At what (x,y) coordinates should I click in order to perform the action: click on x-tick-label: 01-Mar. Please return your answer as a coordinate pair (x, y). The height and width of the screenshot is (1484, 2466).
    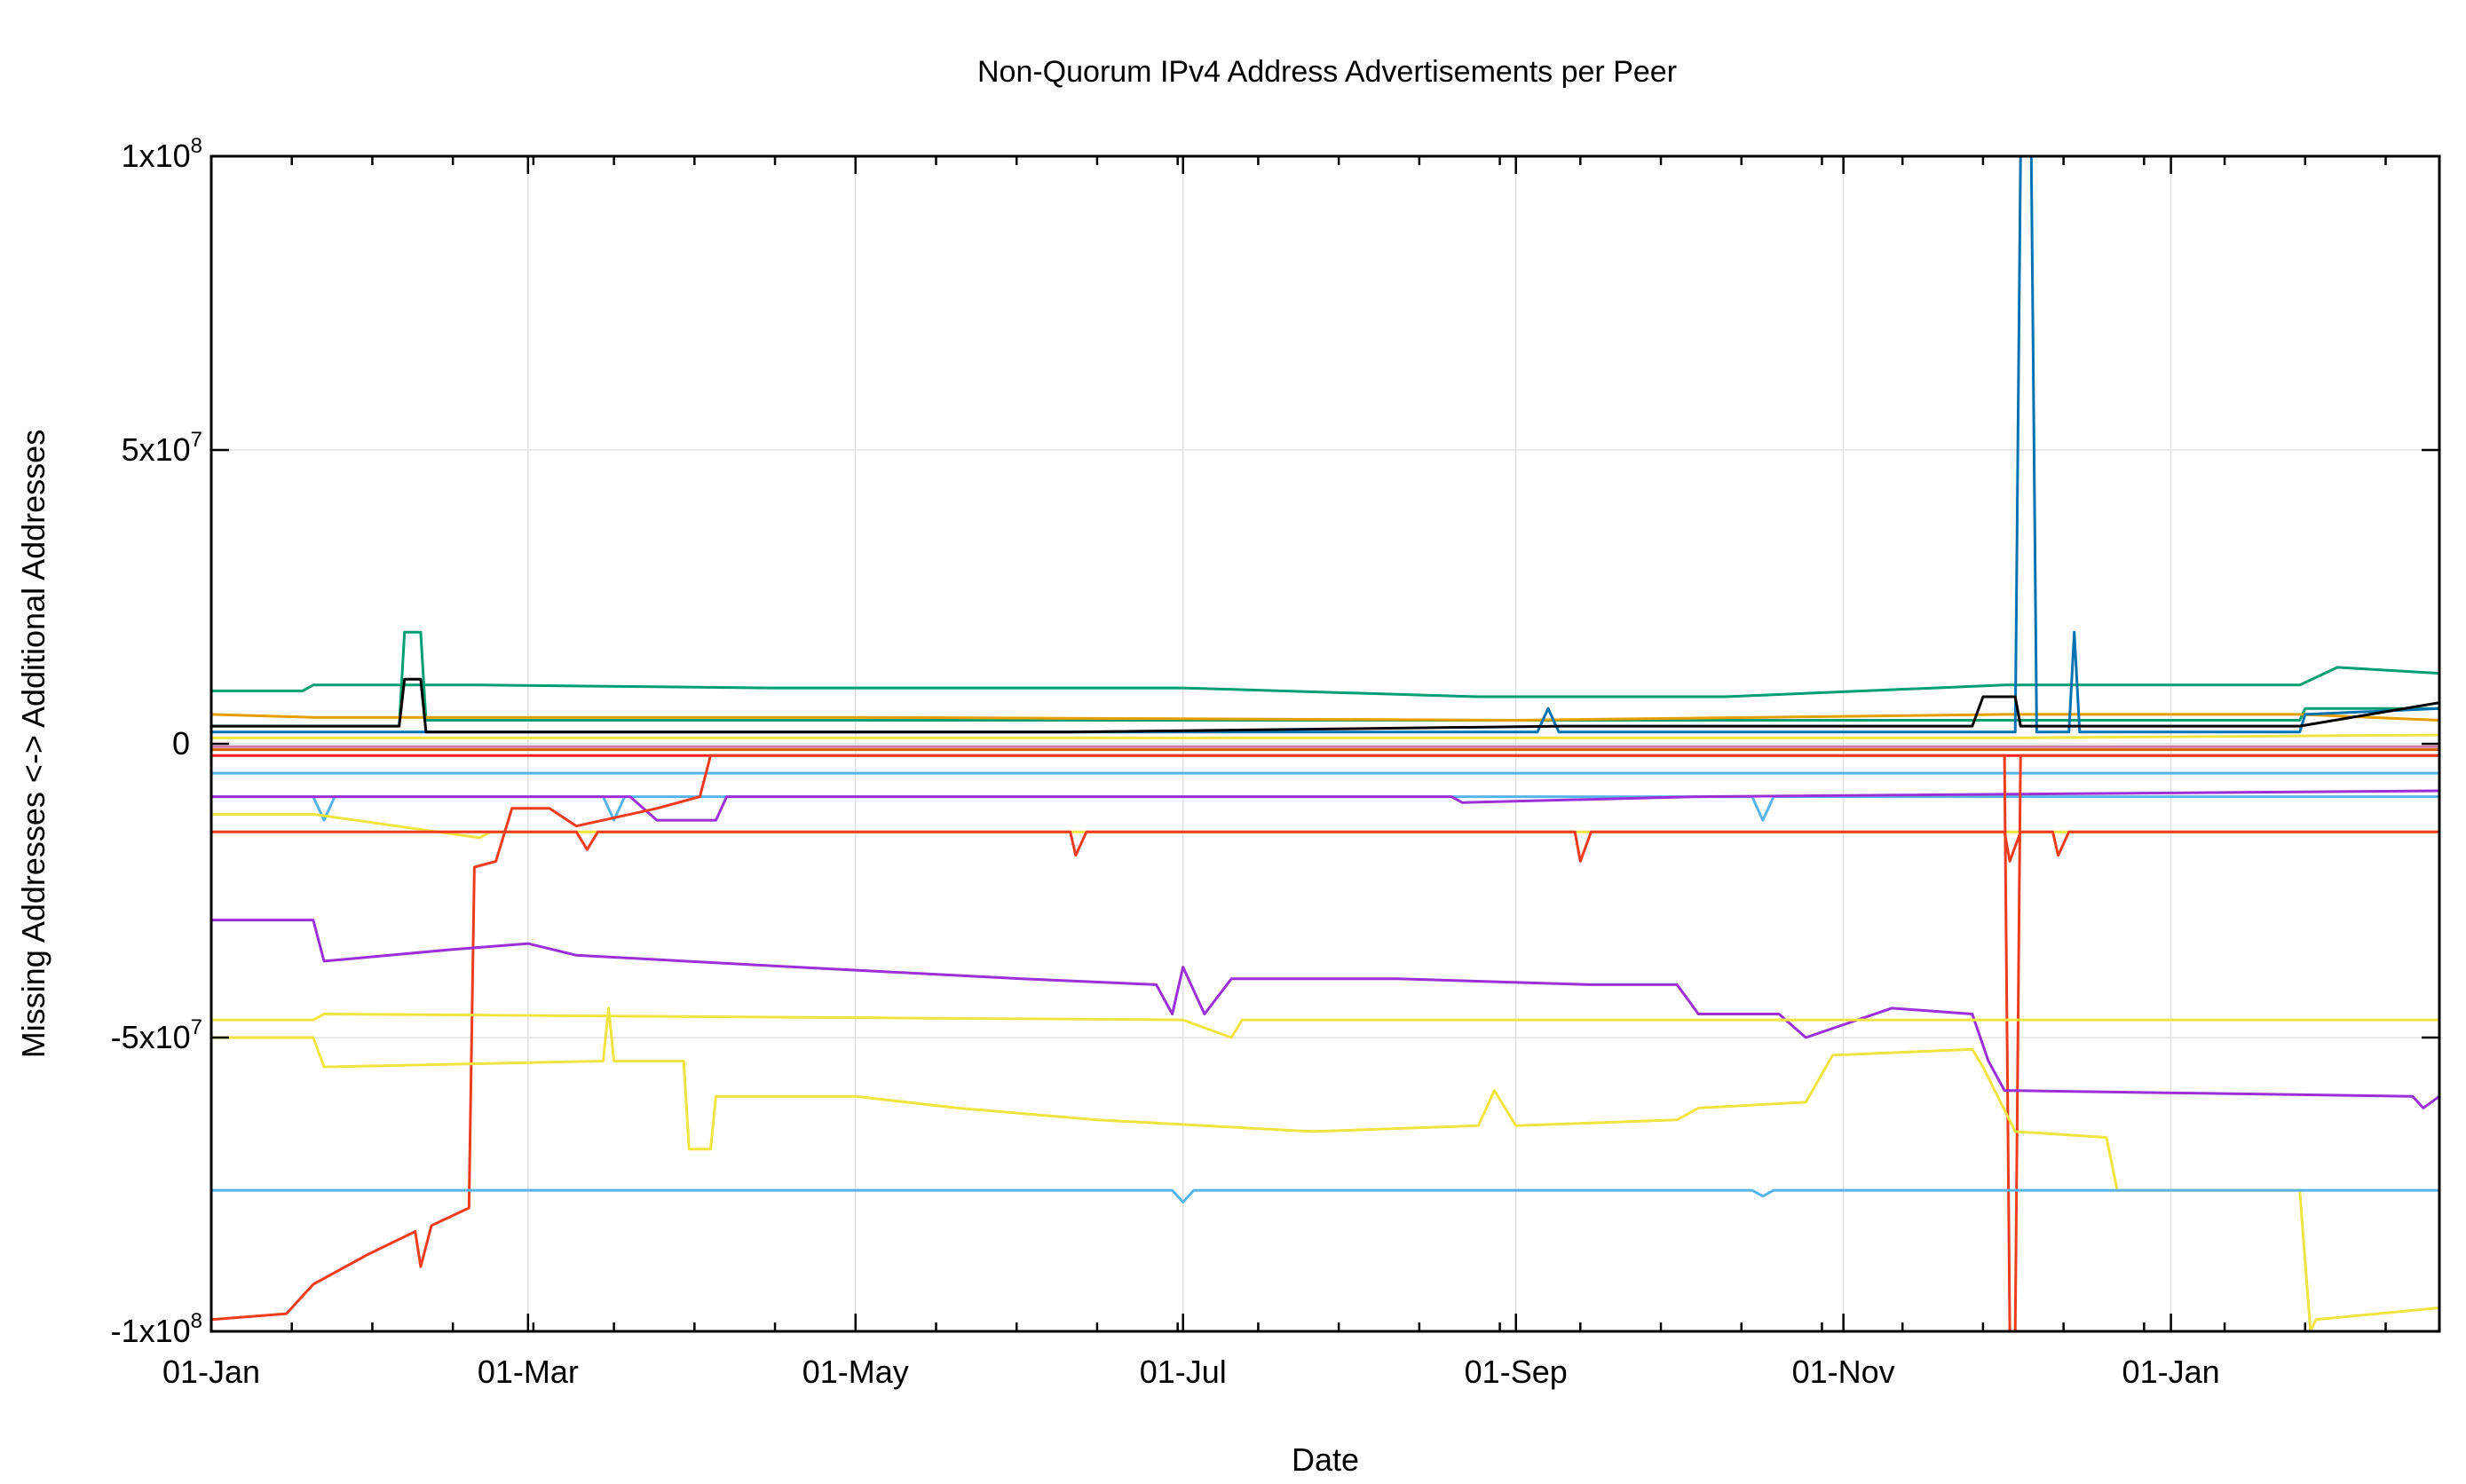
    Looking at the image, I should click on (528, 1372).